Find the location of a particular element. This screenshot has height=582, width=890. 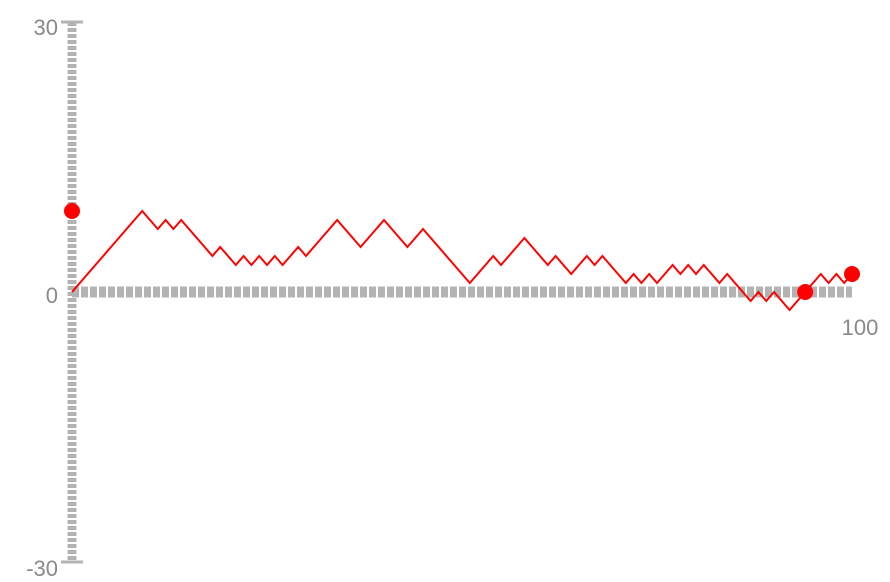

y-tick-label-zero: 0 is located at coordinates (52, 295).